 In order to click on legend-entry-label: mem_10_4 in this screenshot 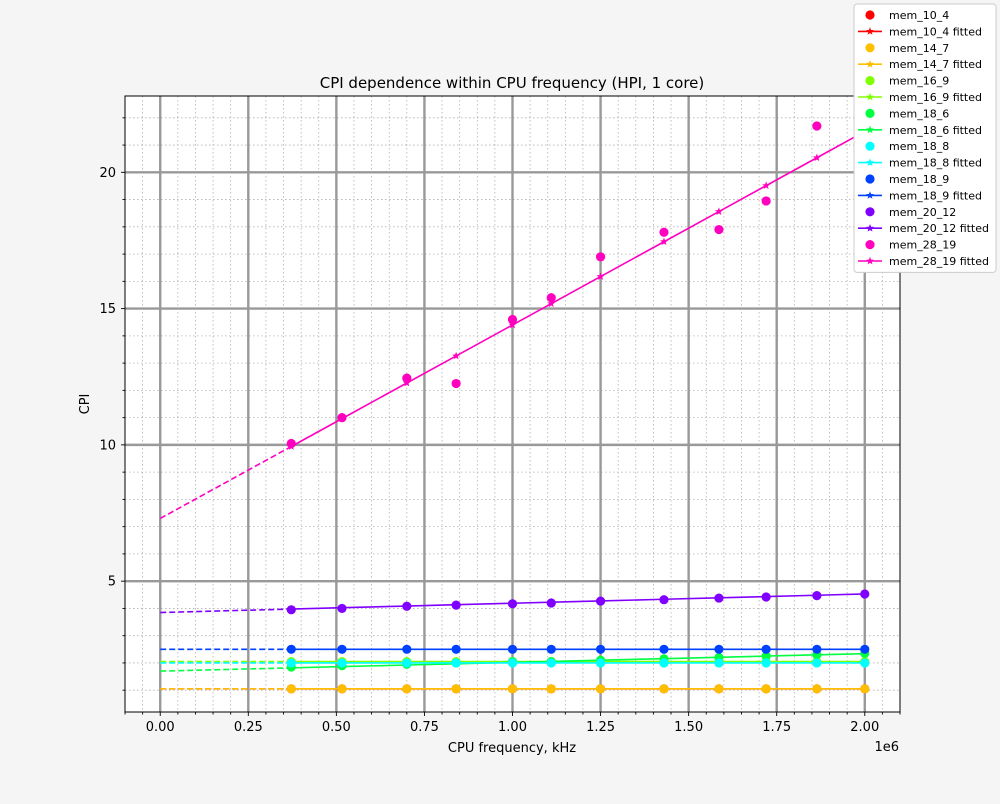, I will do `click(919, 15)`.